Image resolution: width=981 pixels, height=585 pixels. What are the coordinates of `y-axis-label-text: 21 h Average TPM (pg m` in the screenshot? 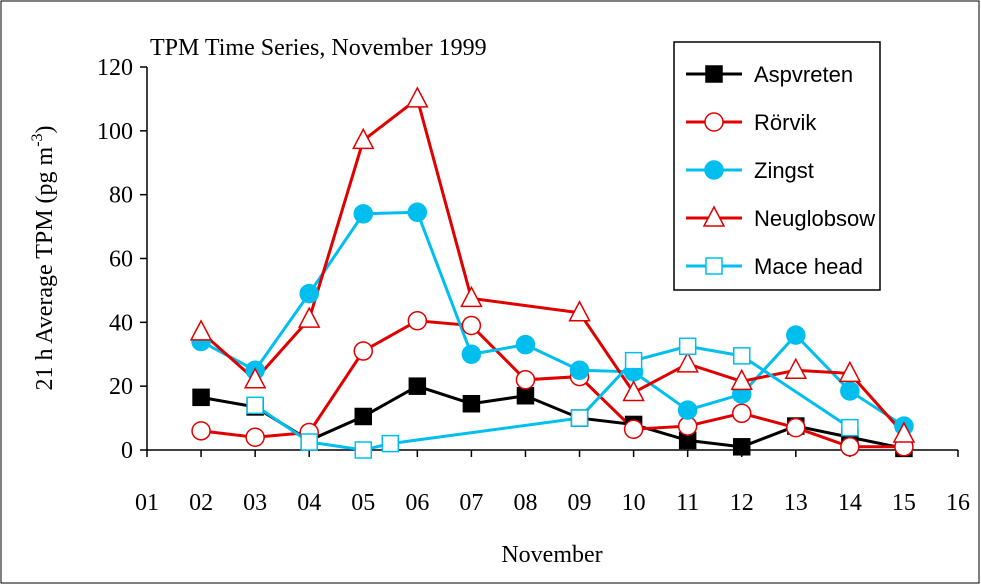 It's located at (45, 268).